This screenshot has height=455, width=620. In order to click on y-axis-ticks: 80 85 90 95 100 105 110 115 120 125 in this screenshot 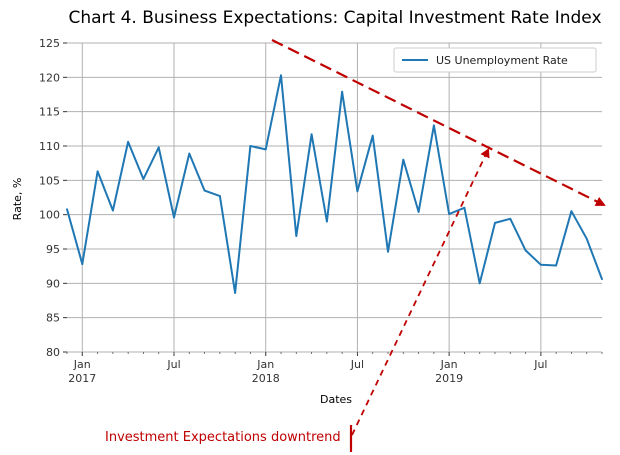, I will do `click(53, 198)`.